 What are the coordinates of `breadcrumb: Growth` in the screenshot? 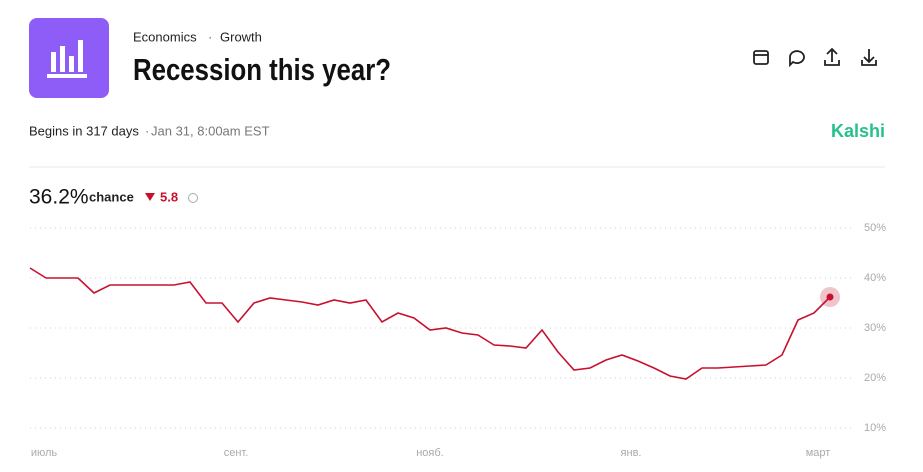 It's located at (241, 36).